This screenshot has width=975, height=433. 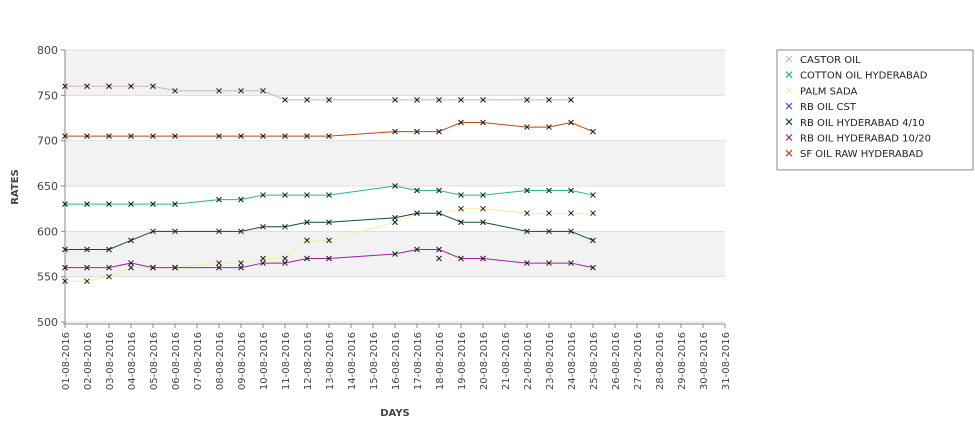 I want to click on y-axis-label: RATES, so click(x=15, y=187).